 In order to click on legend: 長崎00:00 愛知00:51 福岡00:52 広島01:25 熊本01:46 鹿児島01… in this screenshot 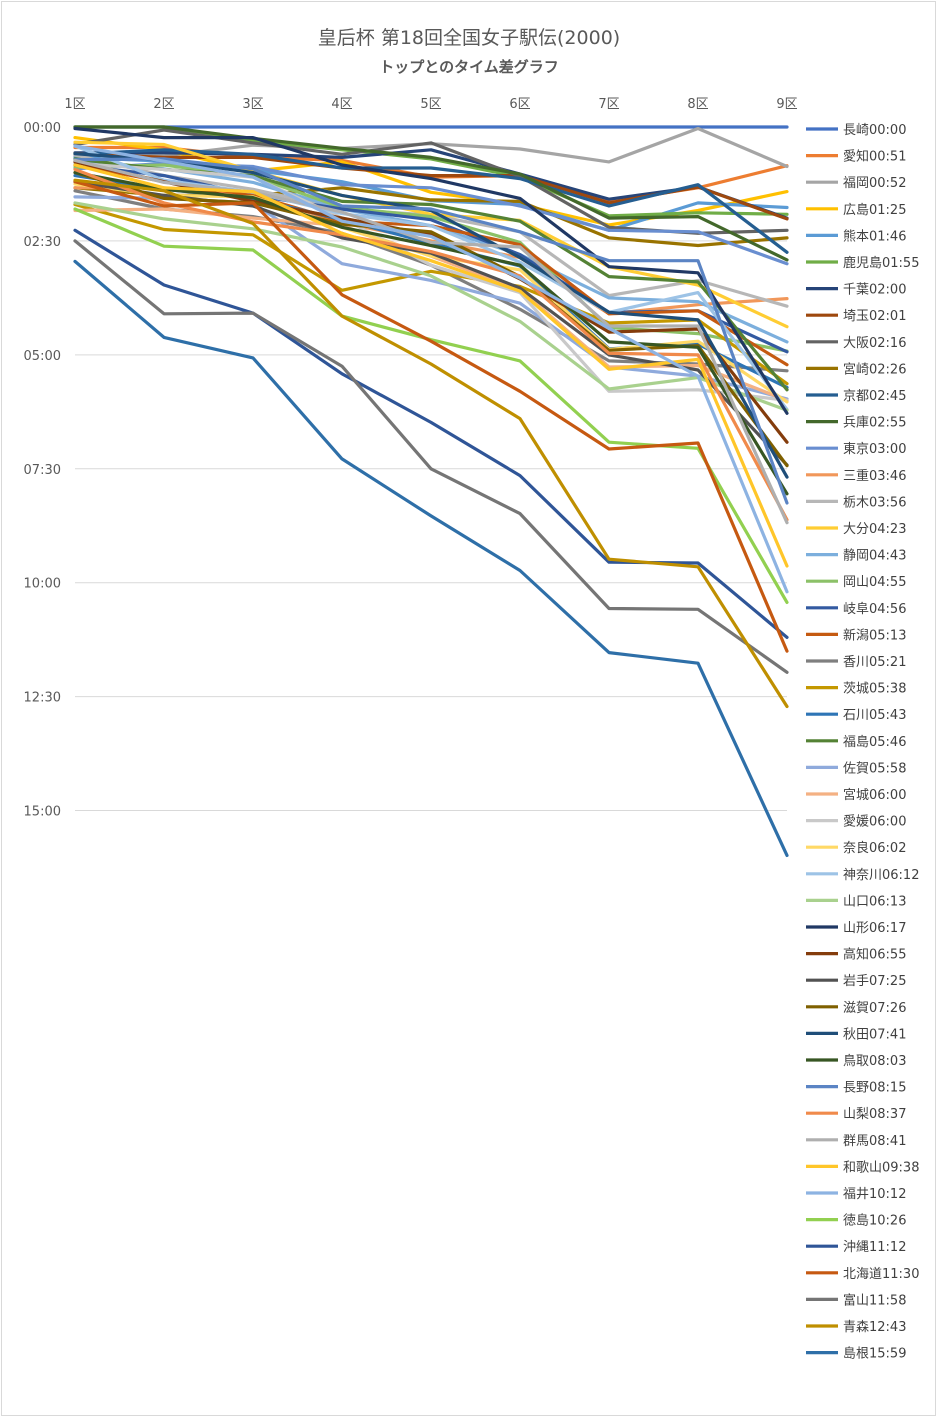, I will do `click(862, 742)`.